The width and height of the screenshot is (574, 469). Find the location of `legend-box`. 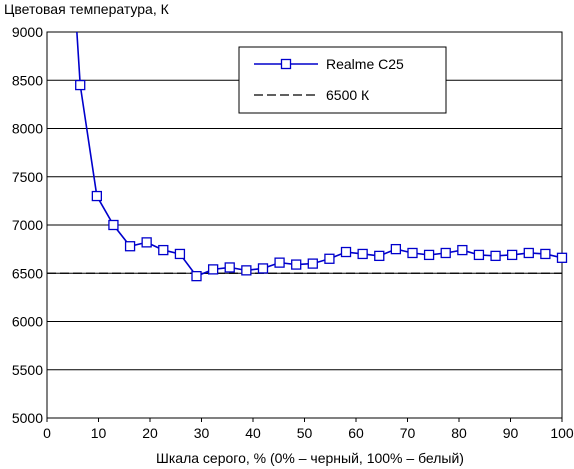

legend-box is located at coordinates (342, 80).